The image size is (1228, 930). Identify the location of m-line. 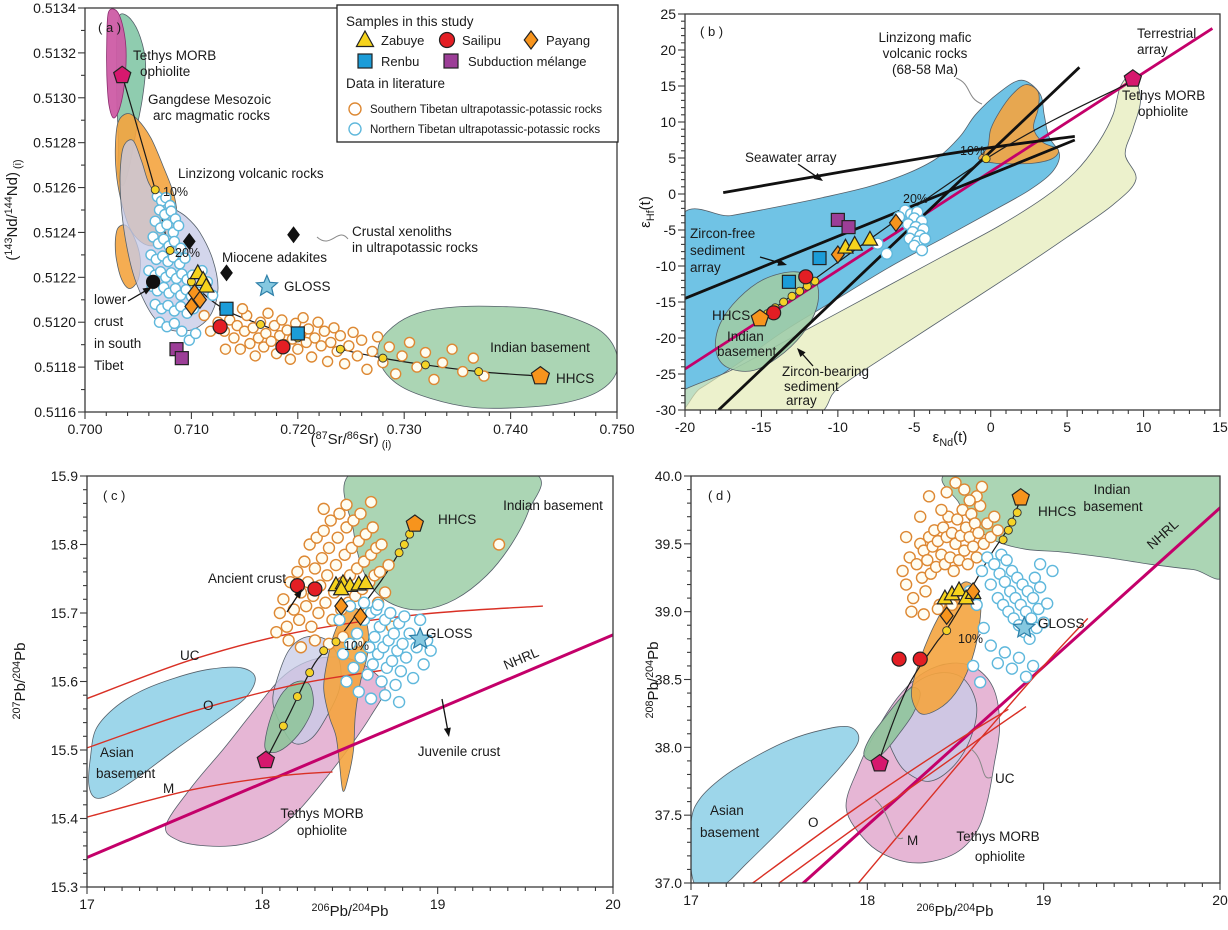
(210, 794).